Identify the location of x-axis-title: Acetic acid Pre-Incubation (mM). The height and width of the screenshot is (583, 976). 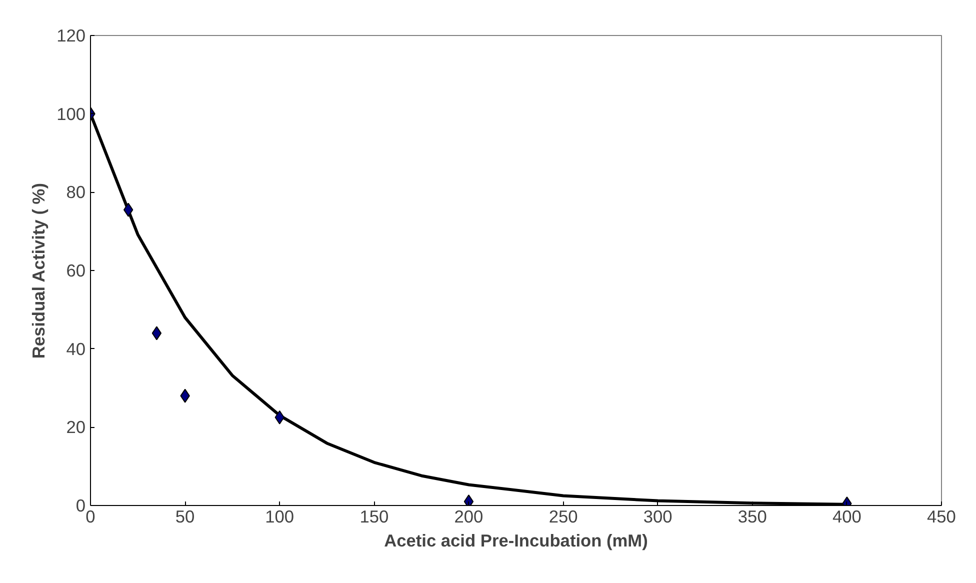
(516, 540).